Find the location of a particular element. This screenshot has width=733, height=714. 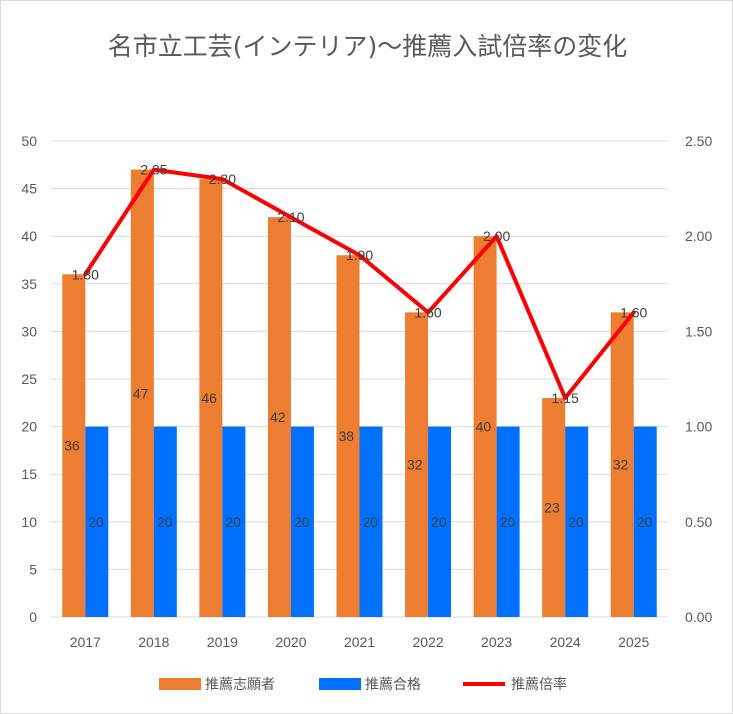

y-left-tick-label: 20 is located at coordinates (29, 427).